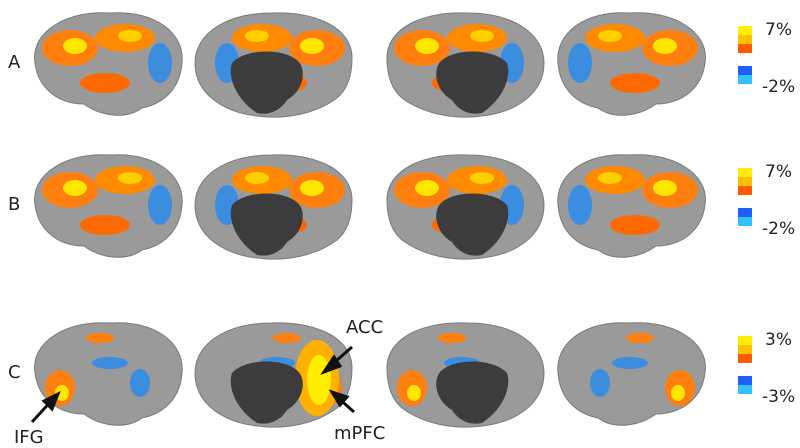 Image resolution: width=800 pixels, height=448 pixels. Describe the element at coordinates (14, 62) in the screenshot. I see `row-label: A` at that location.